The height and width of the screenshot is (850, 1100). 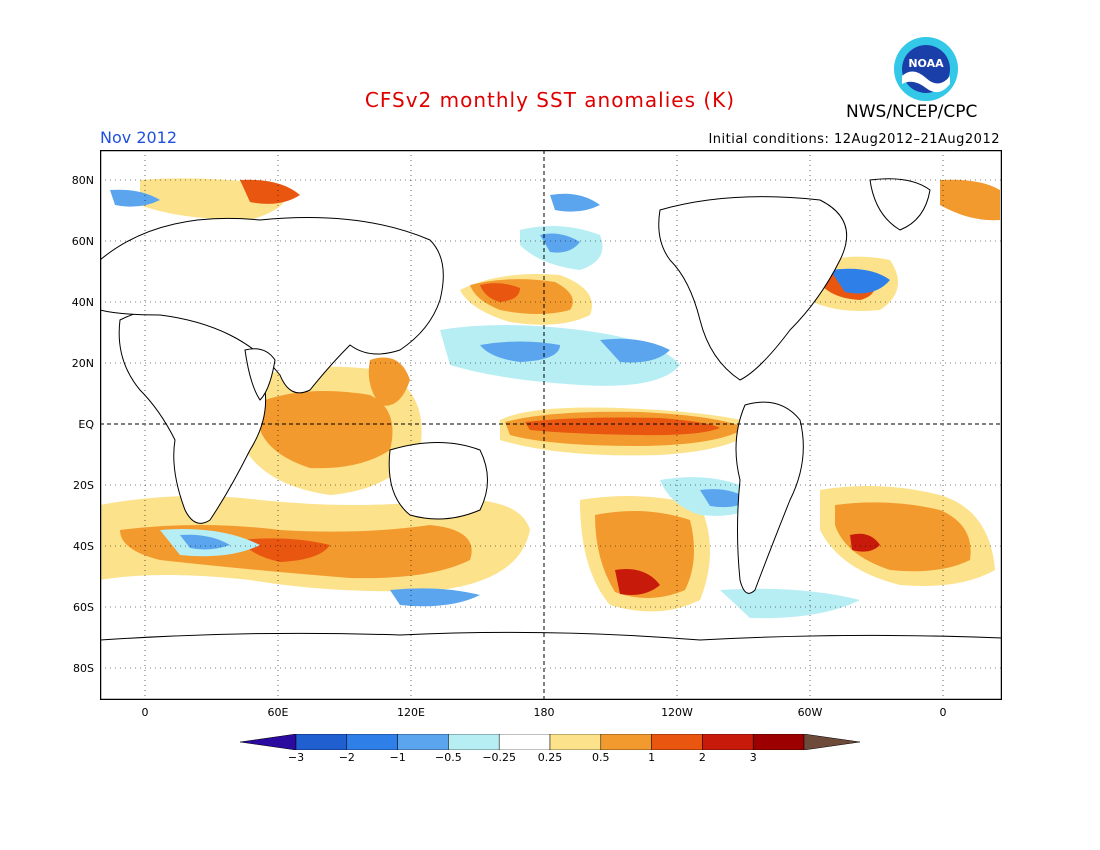 What do you see at coordinates (296, 757) in the screenshot?
I see `colorbar-label: −3` at bounding box center [296, 757].